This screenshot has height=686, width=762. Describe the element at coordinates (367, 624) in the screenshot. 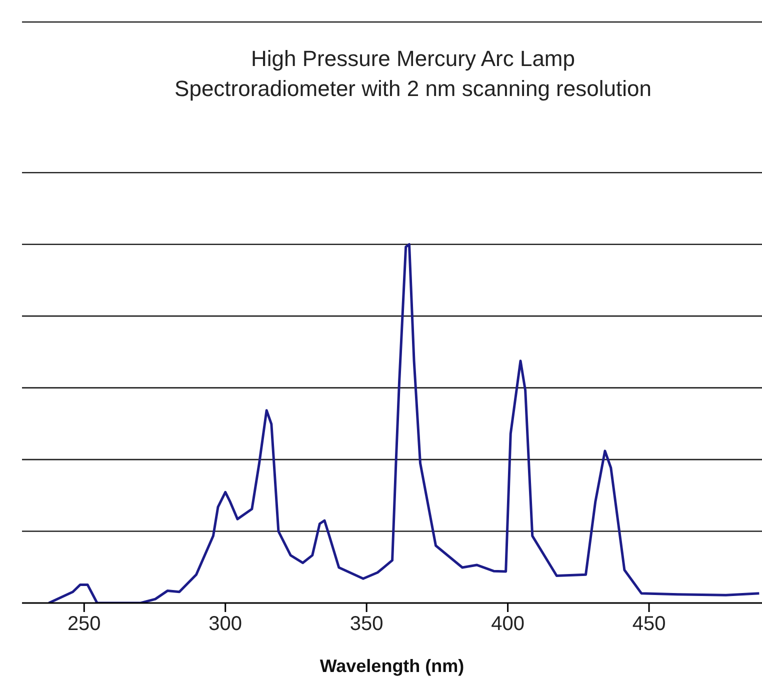

I see `x-tick-label: 350` at that location.